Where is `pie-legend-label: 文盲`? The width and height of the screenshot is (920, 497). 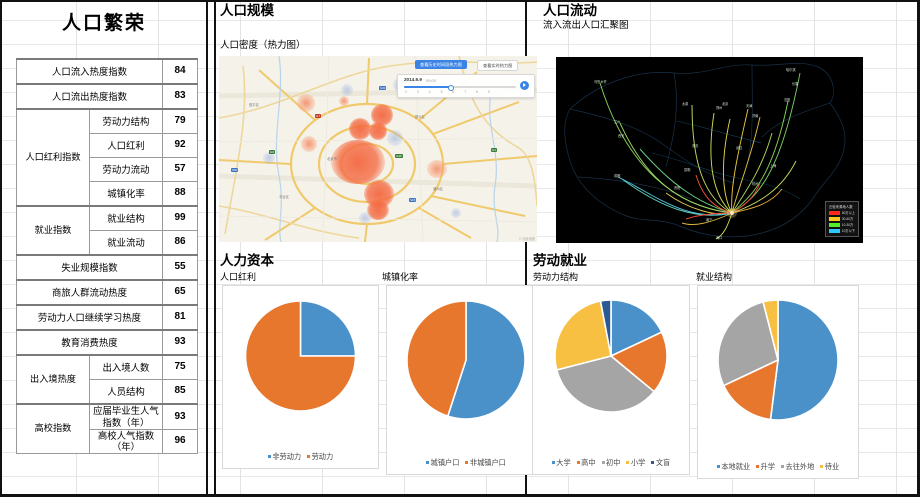 pie-legend-label: 文盲 is located at coordinates (663, 462).